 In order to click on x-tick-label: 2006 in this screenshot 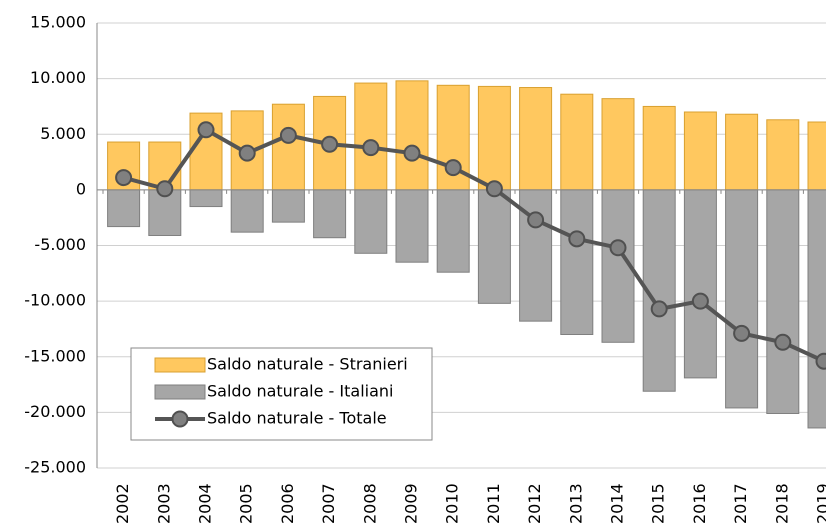, I will do `click(287, 503)`.